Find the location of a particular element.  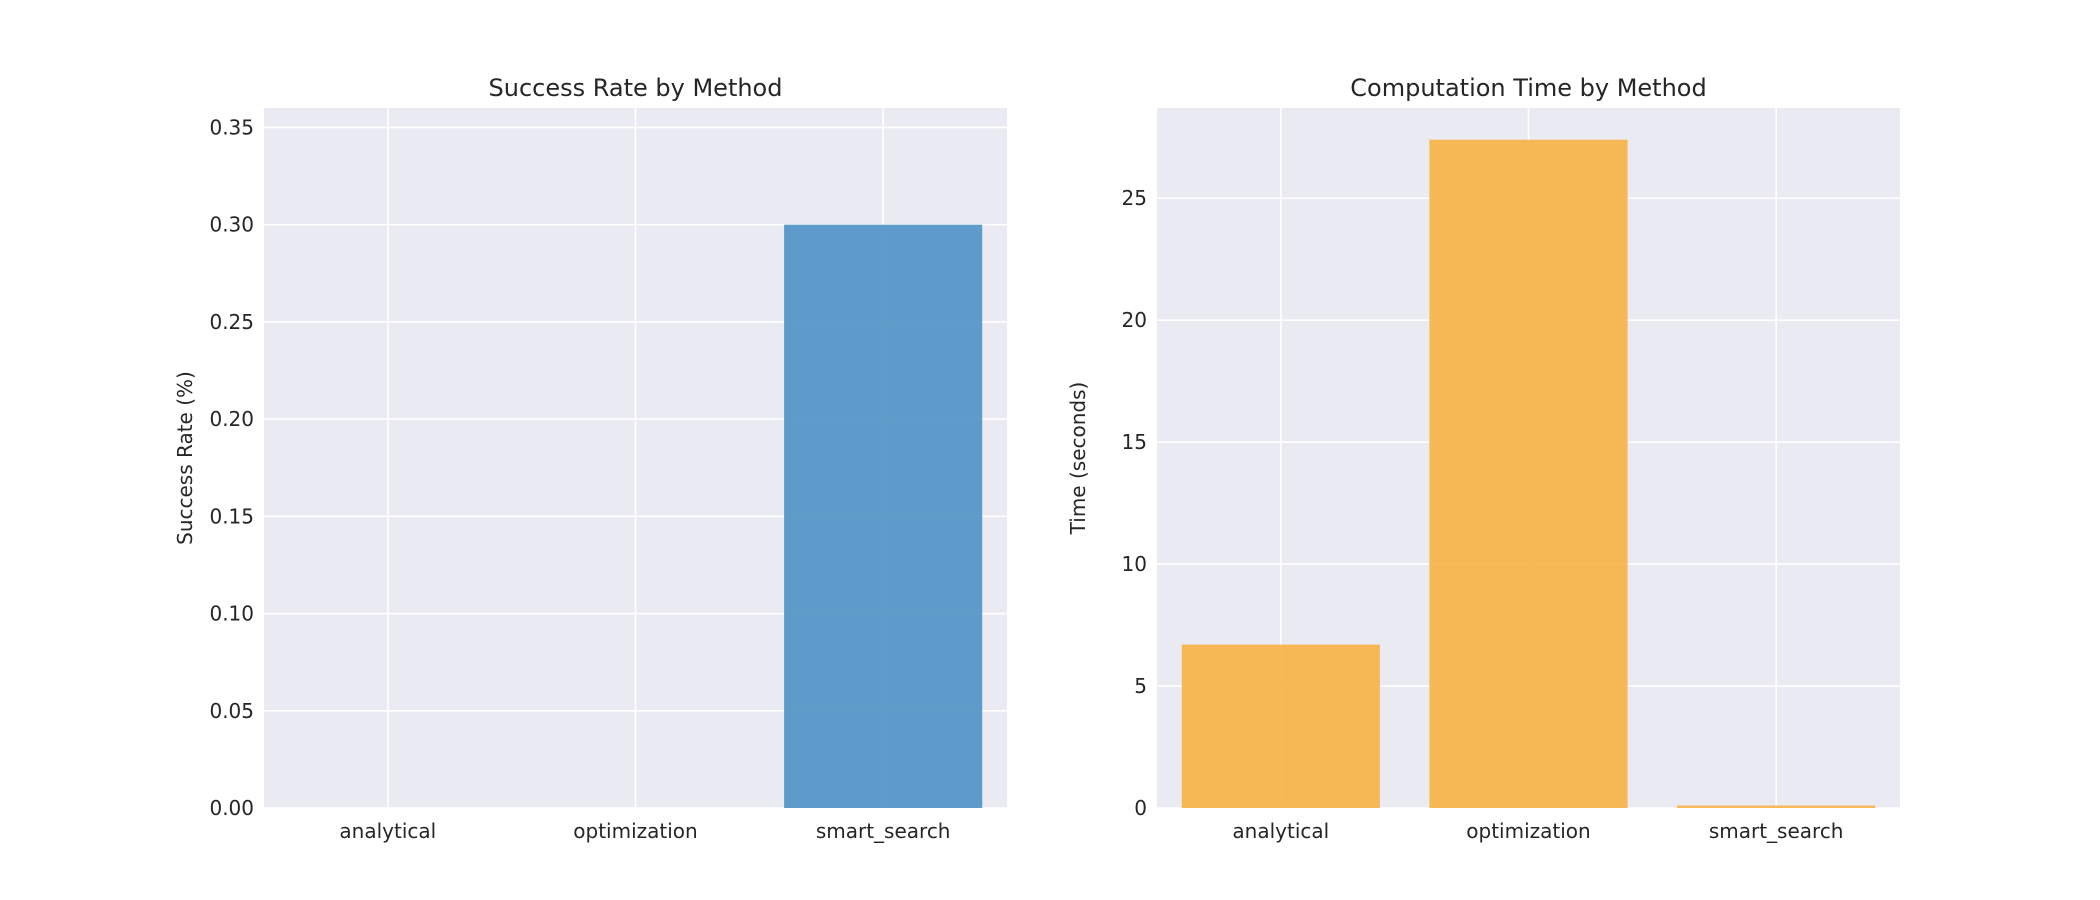

success-rate-x-tick-label: analytical is located at coordinates (387, 831).